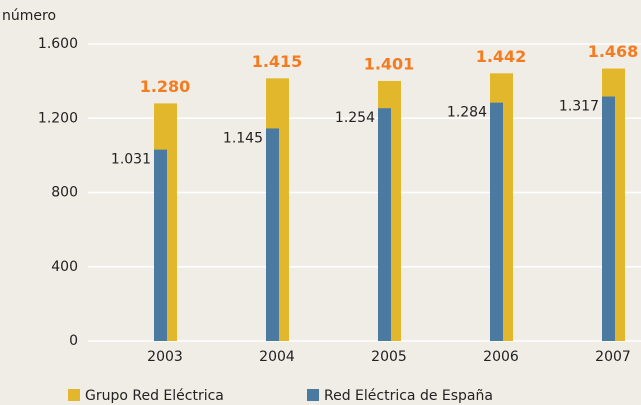 The width and height of the screenshot is (641, 405). What do you see at coordinates (64, 267) in the screenshot?
I see `y-tick-label: 400` at bounding box center [64, 267].